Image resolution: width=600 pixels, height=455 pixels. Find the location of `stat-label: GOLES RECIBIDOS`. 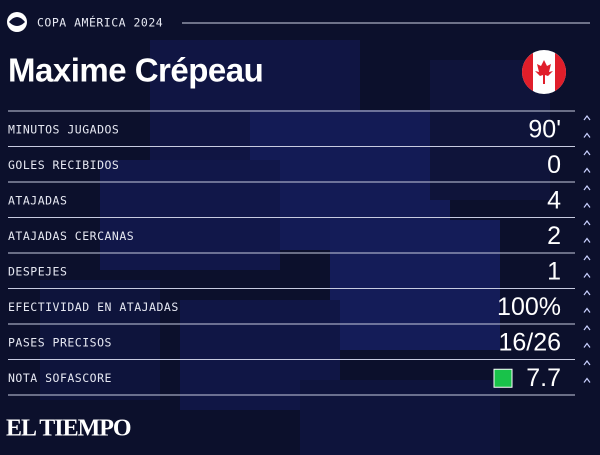

stat-label: GOLES RECIBIDOS is located at coordinates (63, 165).